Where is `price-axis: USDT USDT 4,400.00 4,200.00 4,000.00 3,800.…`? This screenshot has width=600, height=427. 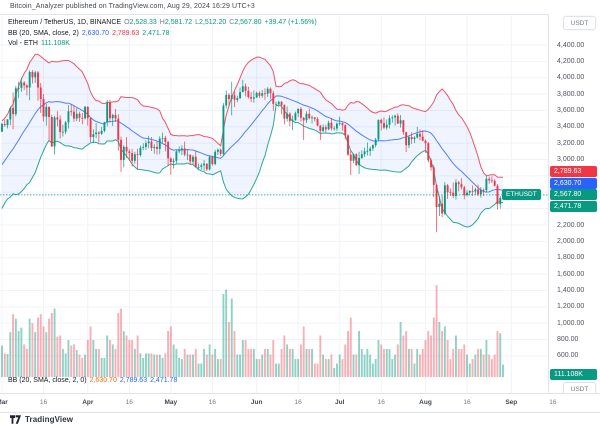
price-axis: USDT USDT 4,400.00 4,200.00 4,000.00 3,800.… is located at coordinates (574, 212).